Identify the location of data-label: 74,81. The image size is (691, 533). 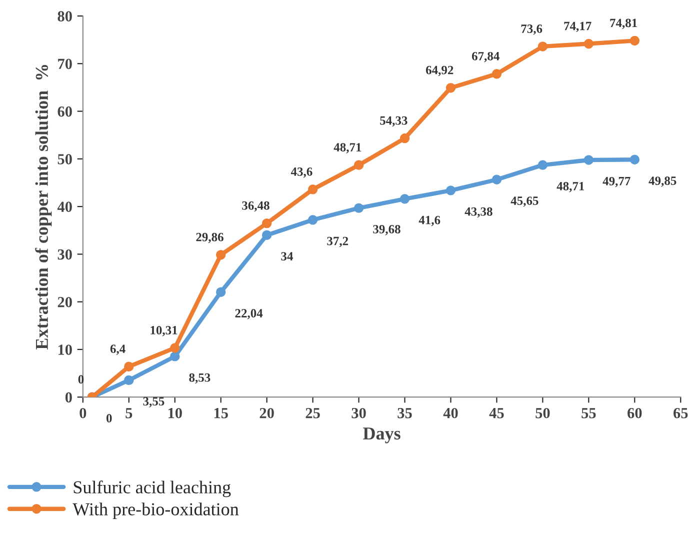
(623, 23).